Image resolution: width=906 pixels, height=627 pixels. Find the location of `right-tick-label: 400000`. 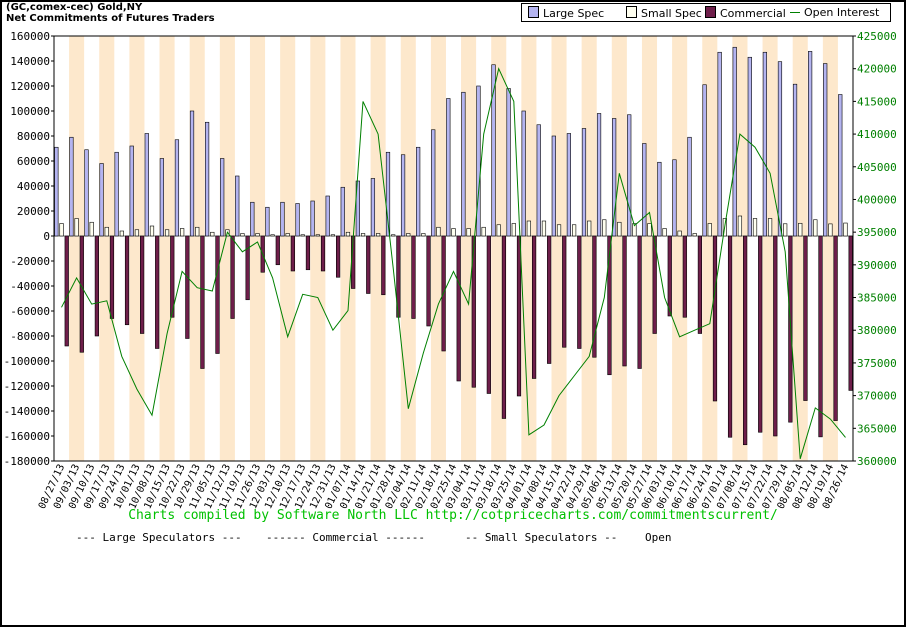

right-tick-label: 400000 is located at coordinates (877, 199).